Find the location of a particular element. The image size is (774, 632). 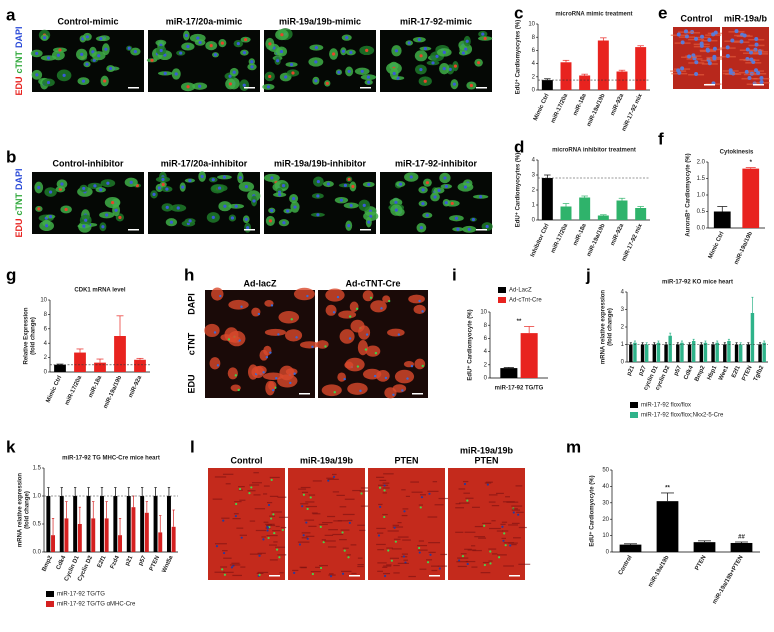

y-axis-label: mRNA relative expression is located at coordinates (21, 510).